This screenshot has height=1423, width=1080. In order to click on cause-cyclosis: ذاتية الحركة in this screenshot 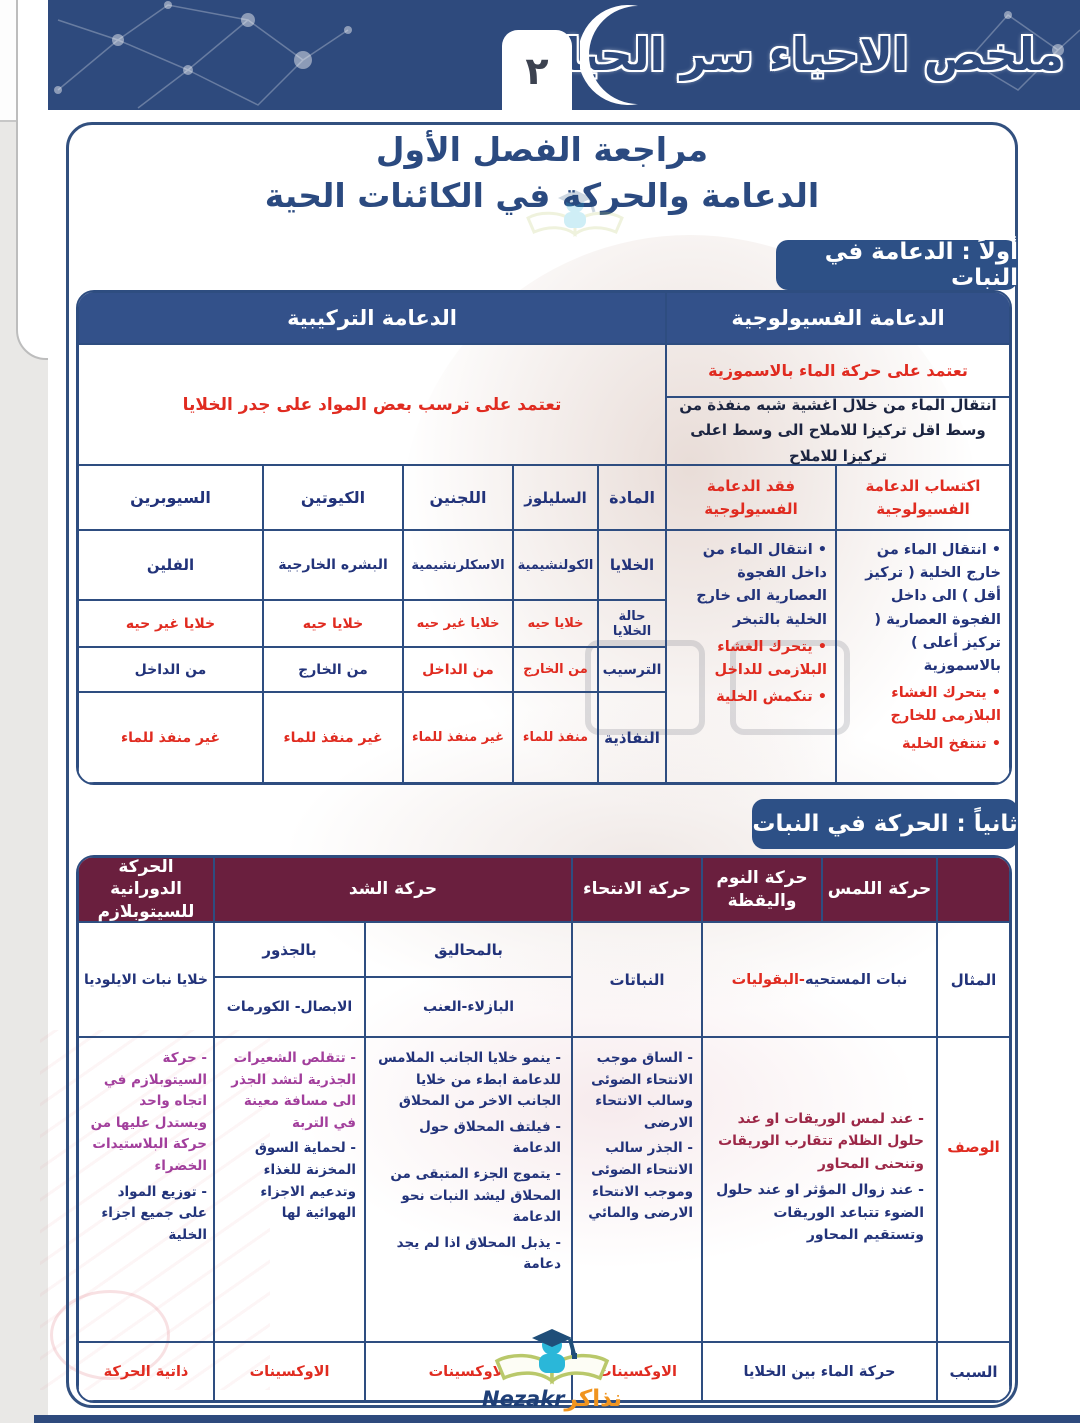, I will do `click(146, 1371)`.